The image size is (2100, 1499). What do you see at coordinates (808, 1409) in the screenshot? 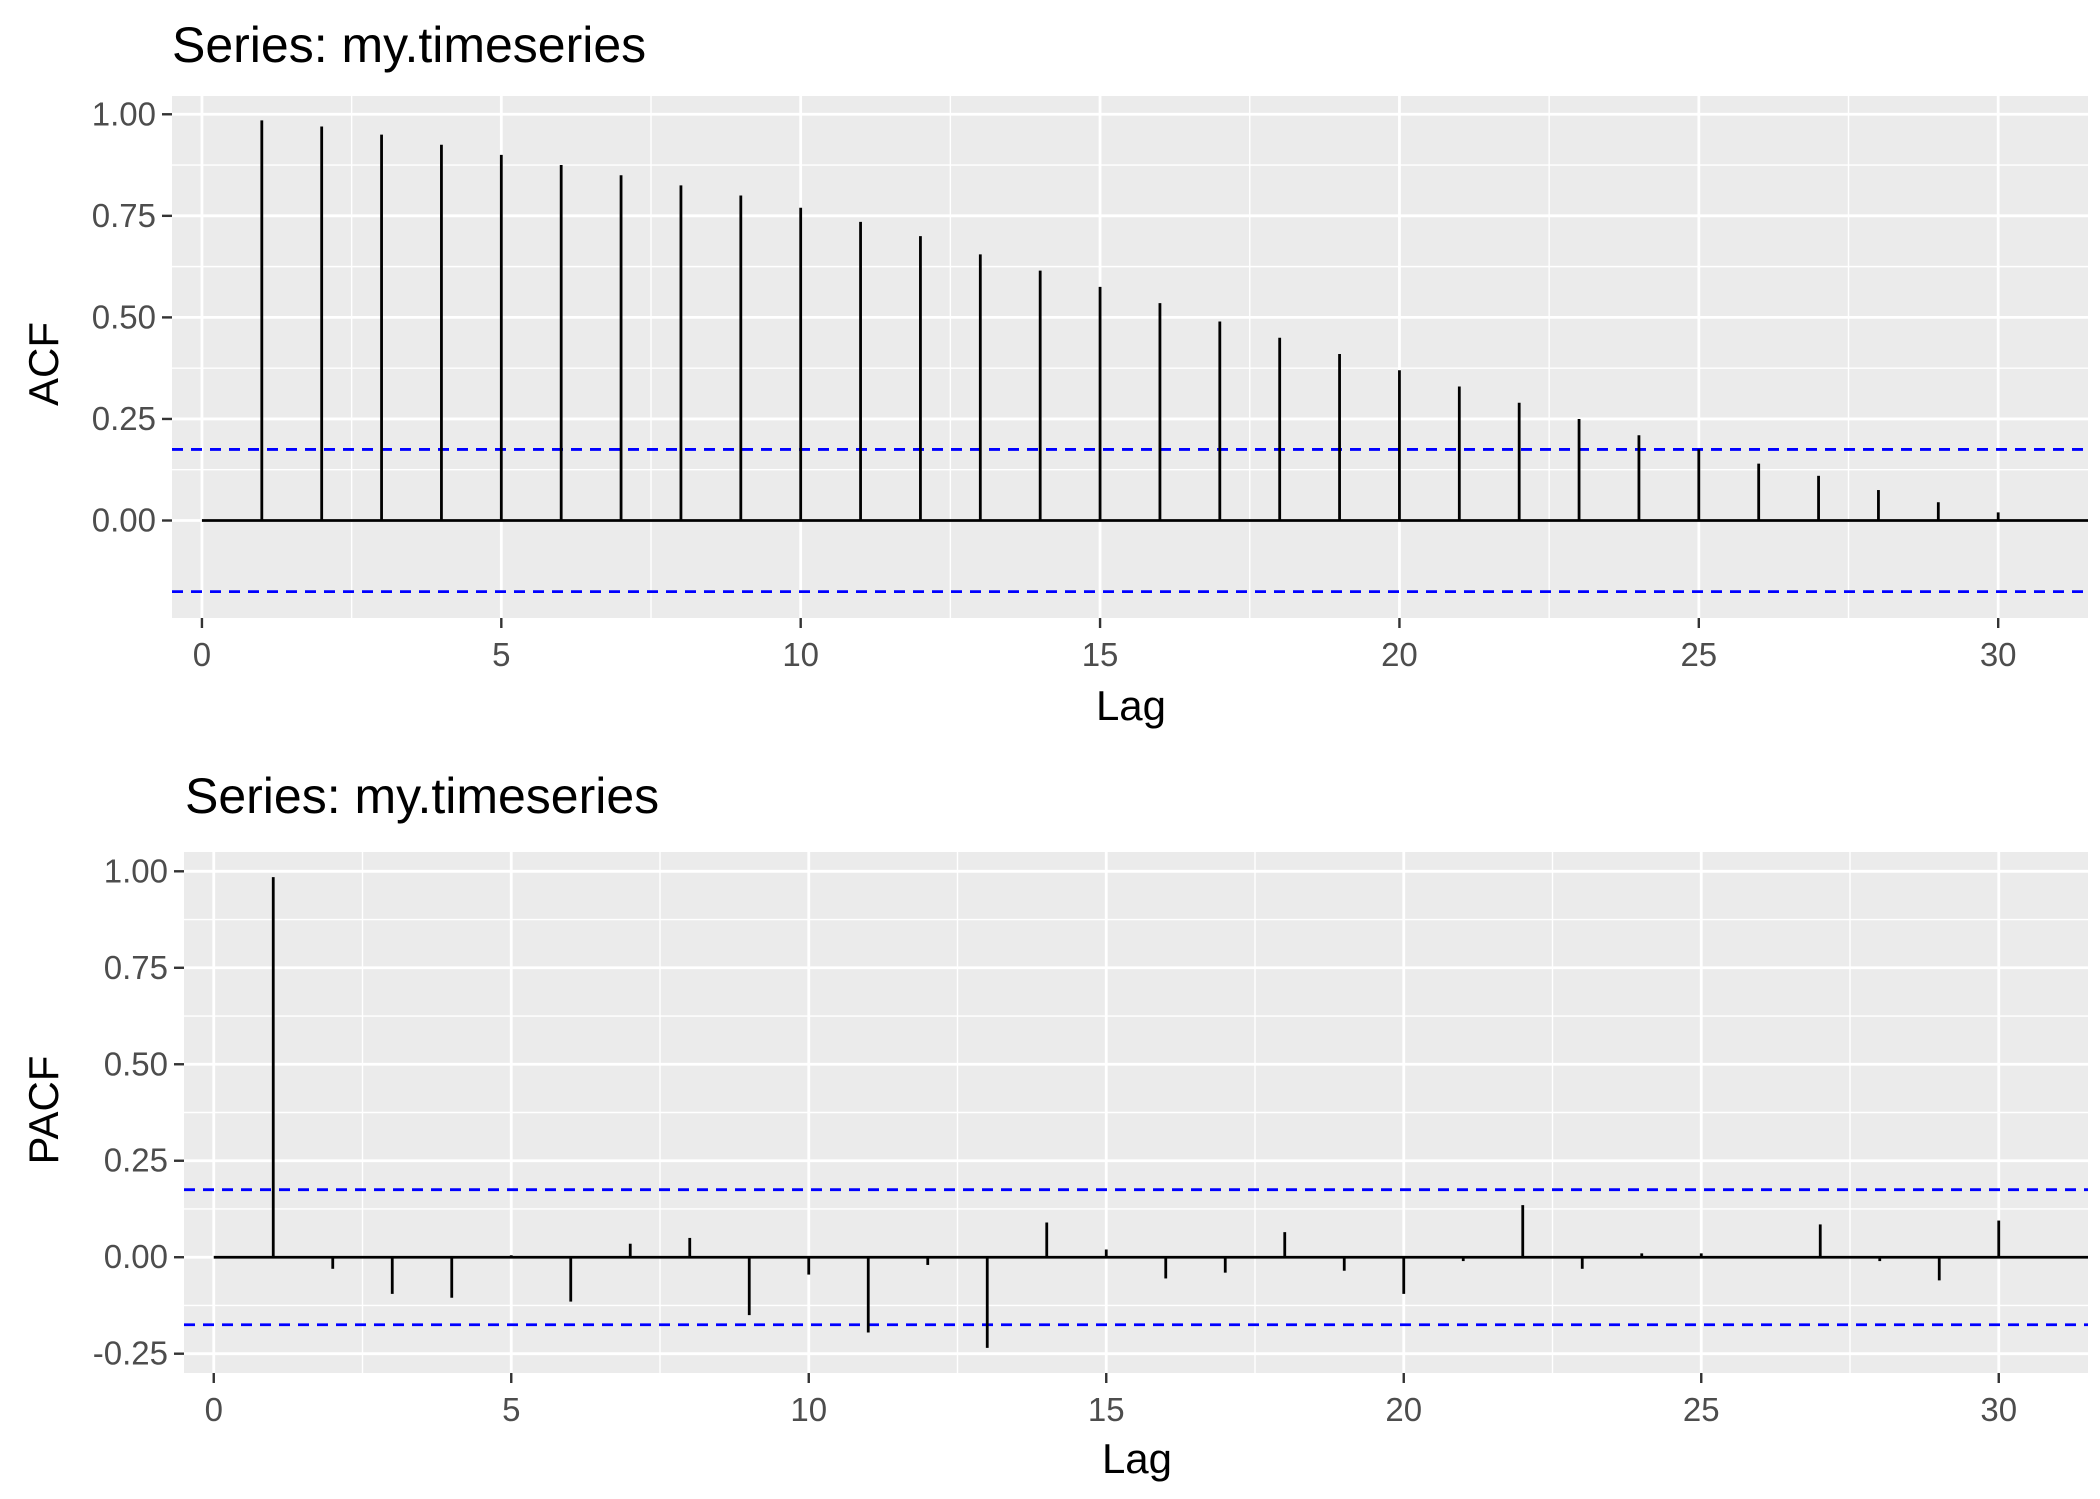
I see `pacf-x-tick-label: 10` at bounding box center [808, 1409].